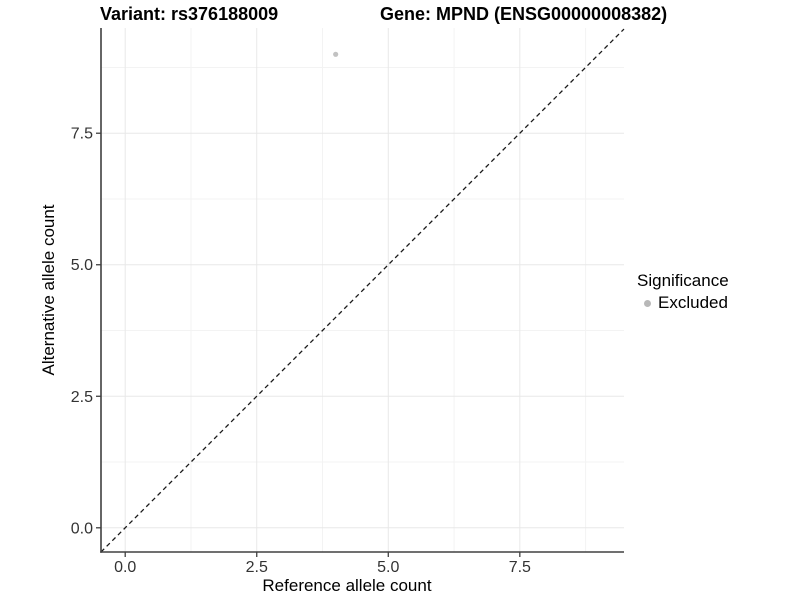 This screenshot has height=600, width=800. What do you see at coordinates (388, 567) in the screenshot?
I see `x-tick-label: 5.0` at bounding box center [388, 567].